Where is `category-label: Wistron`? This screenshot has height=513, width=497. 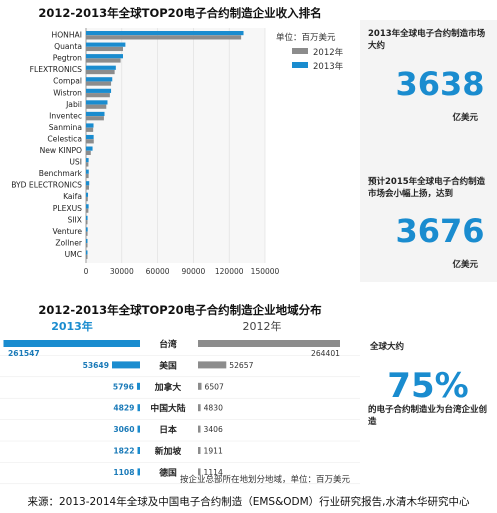 category-label: Wistron is located at coordinates (67, 92).